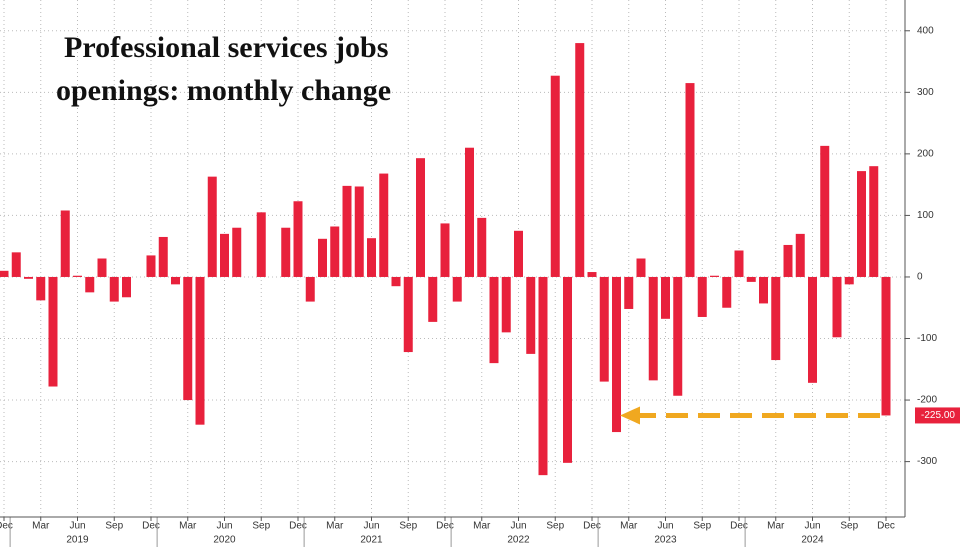 The image size is (960, 547). Describe the element at coordinates (925, 215) in the screenshot. I see `y-tick-label: 100` at that location.